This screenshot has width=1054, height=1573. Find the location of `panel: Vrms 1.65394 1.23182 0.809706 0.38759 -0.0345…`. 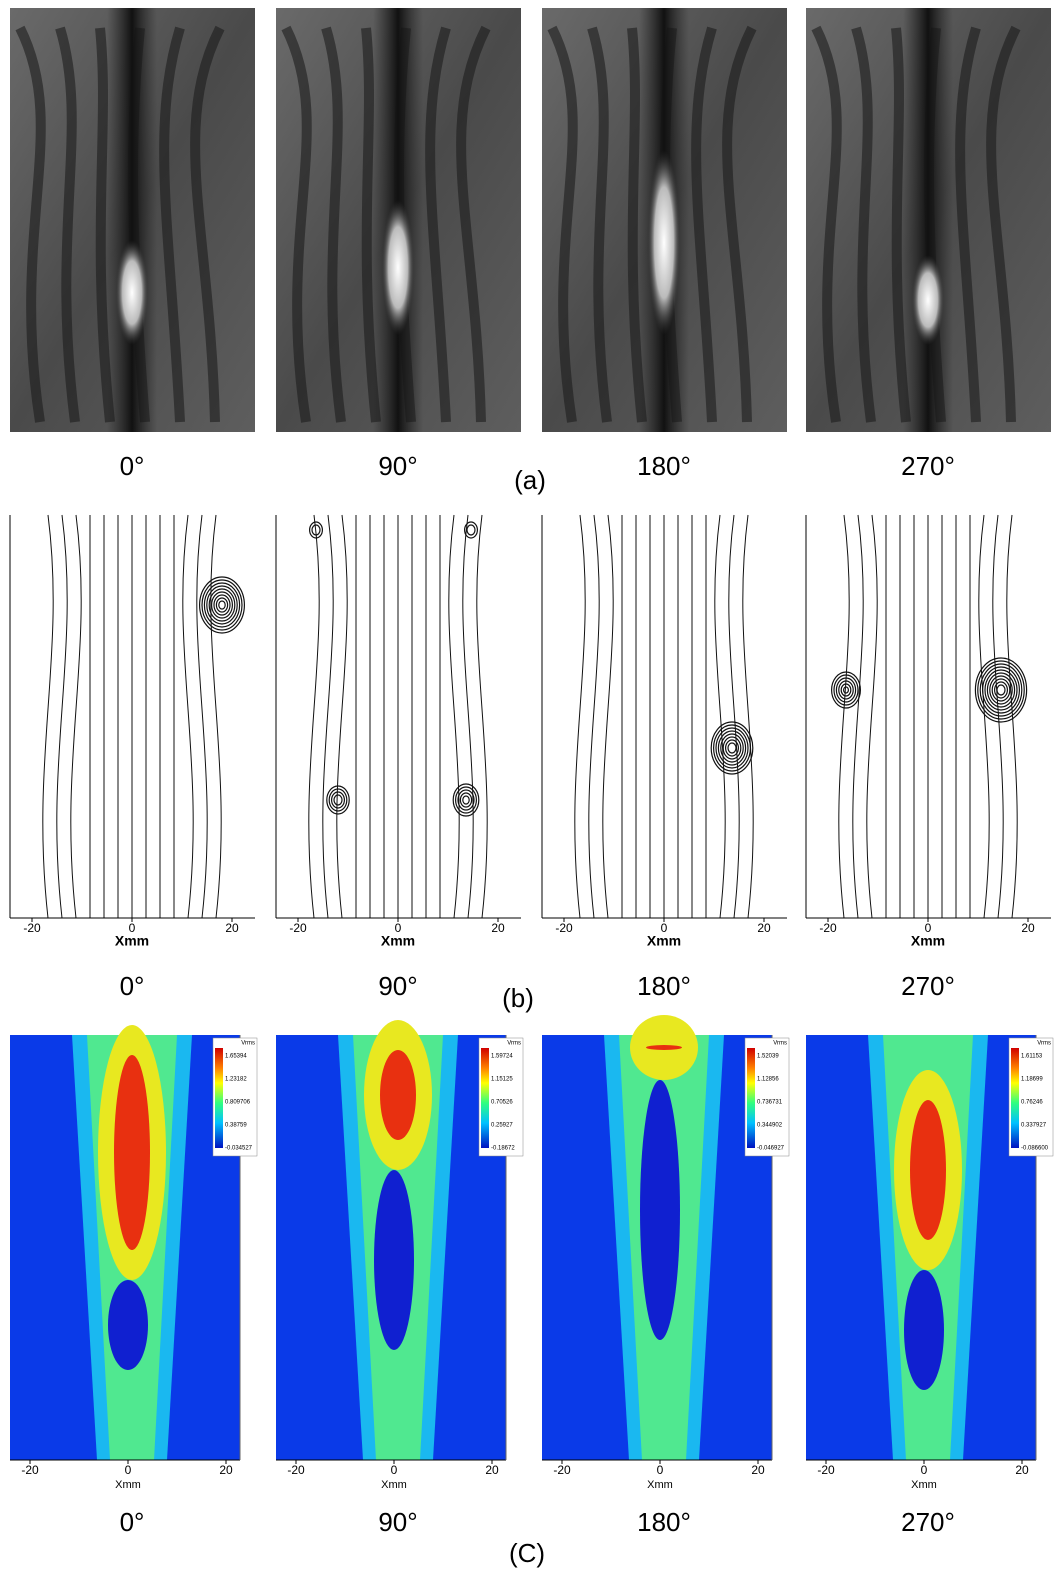

panel: Vrms 1.65394 1.23182 0.809706 0.38759 -0.0345… is located at coordinates (134, 1281).